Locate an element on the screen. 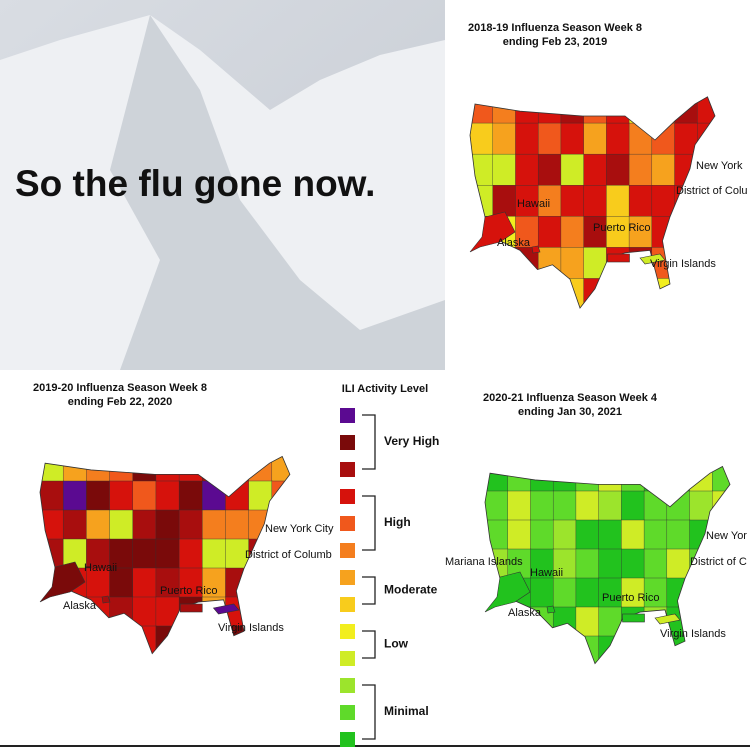 The width and height of the screenshot is (750, 753). legend-title: ILI Activity Level is located at coordinates (385, 389).